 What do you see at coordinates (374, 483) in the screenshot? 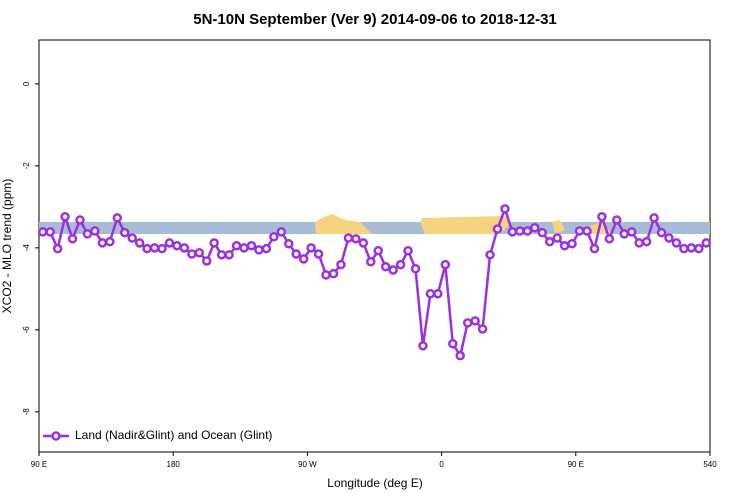
I see `x-axis-label: Longitude (deg E)` at bounding box center [374, 483].